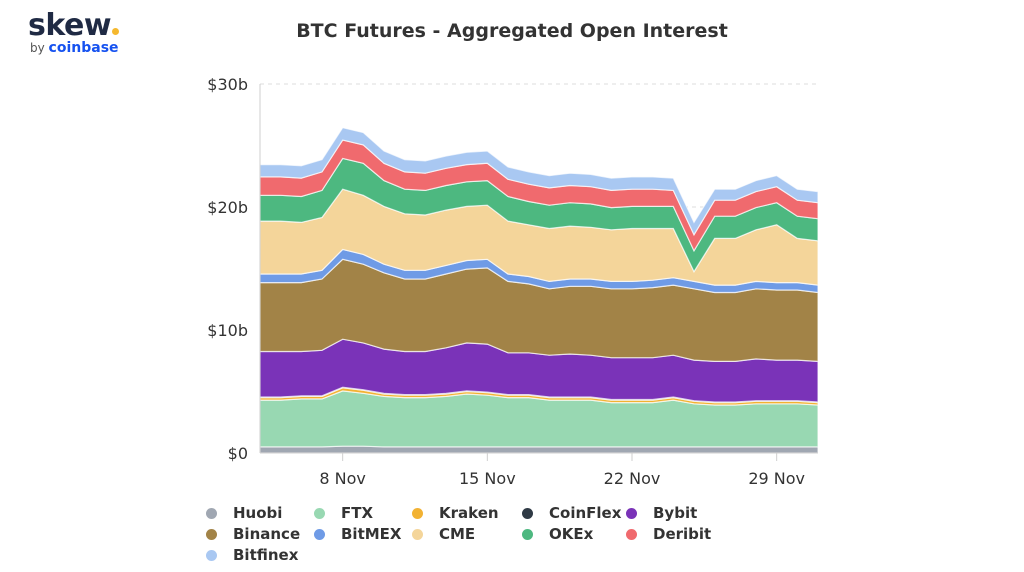  Describe the element at coordinates (70, 25) in the screenshot. I see `logo-name: skew` at that location.